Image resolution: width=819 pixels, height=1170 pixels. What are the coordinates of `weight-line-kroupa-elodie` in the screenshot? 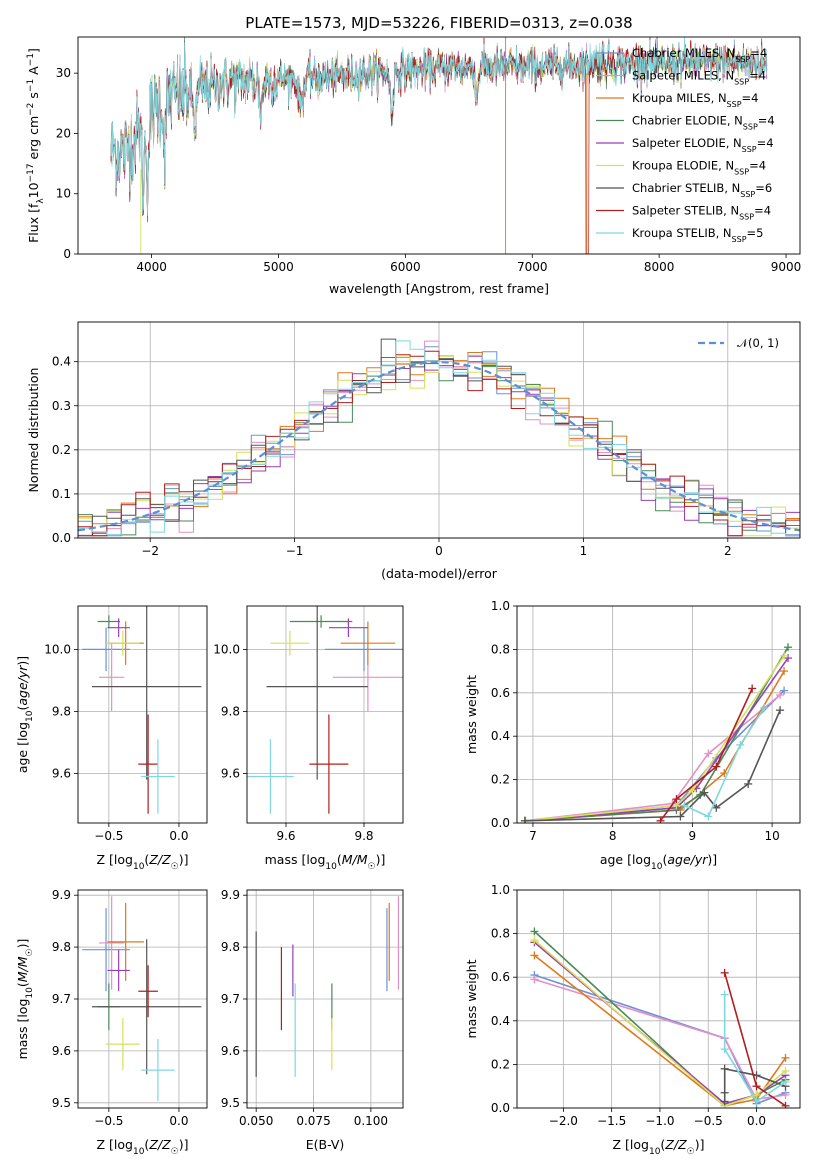 It's located at (660, 1023).